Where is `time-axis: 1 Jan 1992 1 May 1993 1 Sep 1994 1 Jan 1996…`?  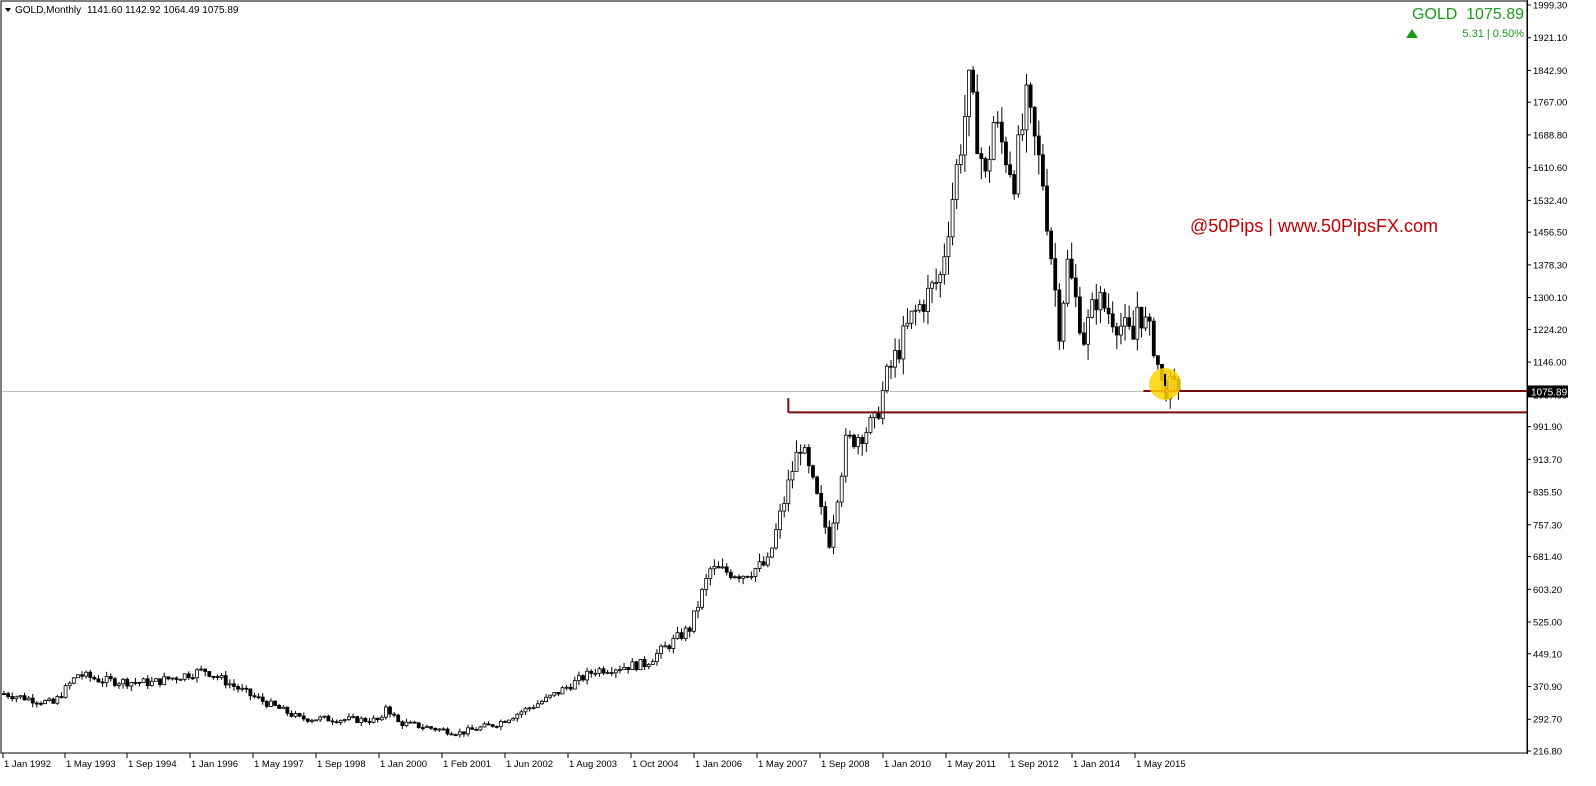
time-axis: 1 Jan 1992 1 May 1993 1 Sep 1994 1 Jan 1996… is located at coordinates (594, 761).